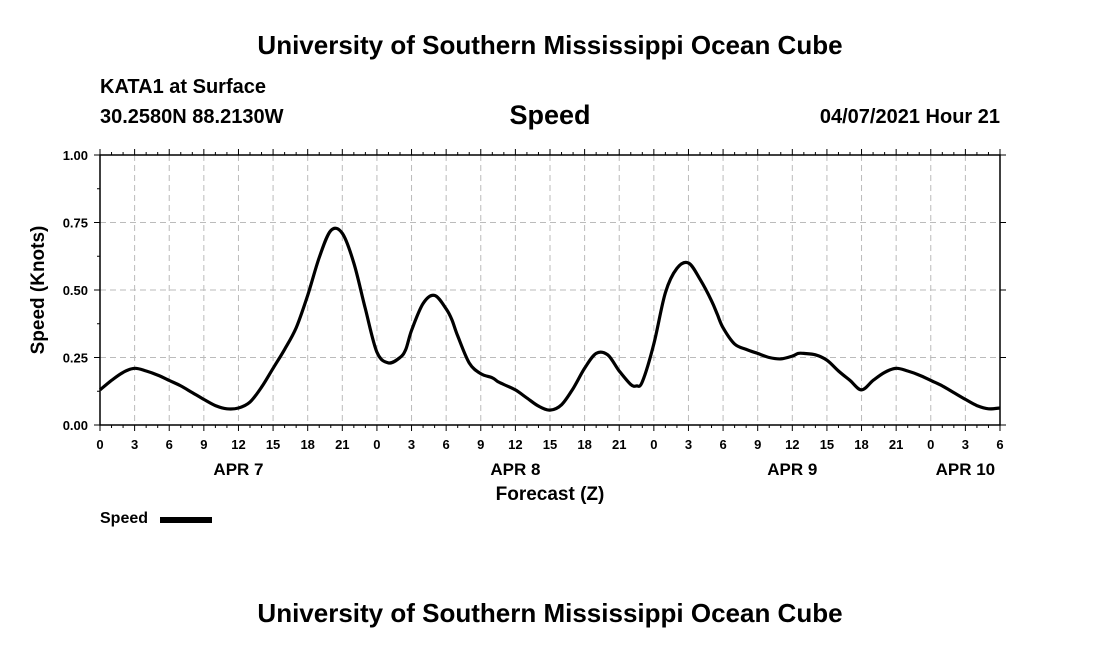  I want to click on y-axis-label: Speed (Knots), so click(38, 290).